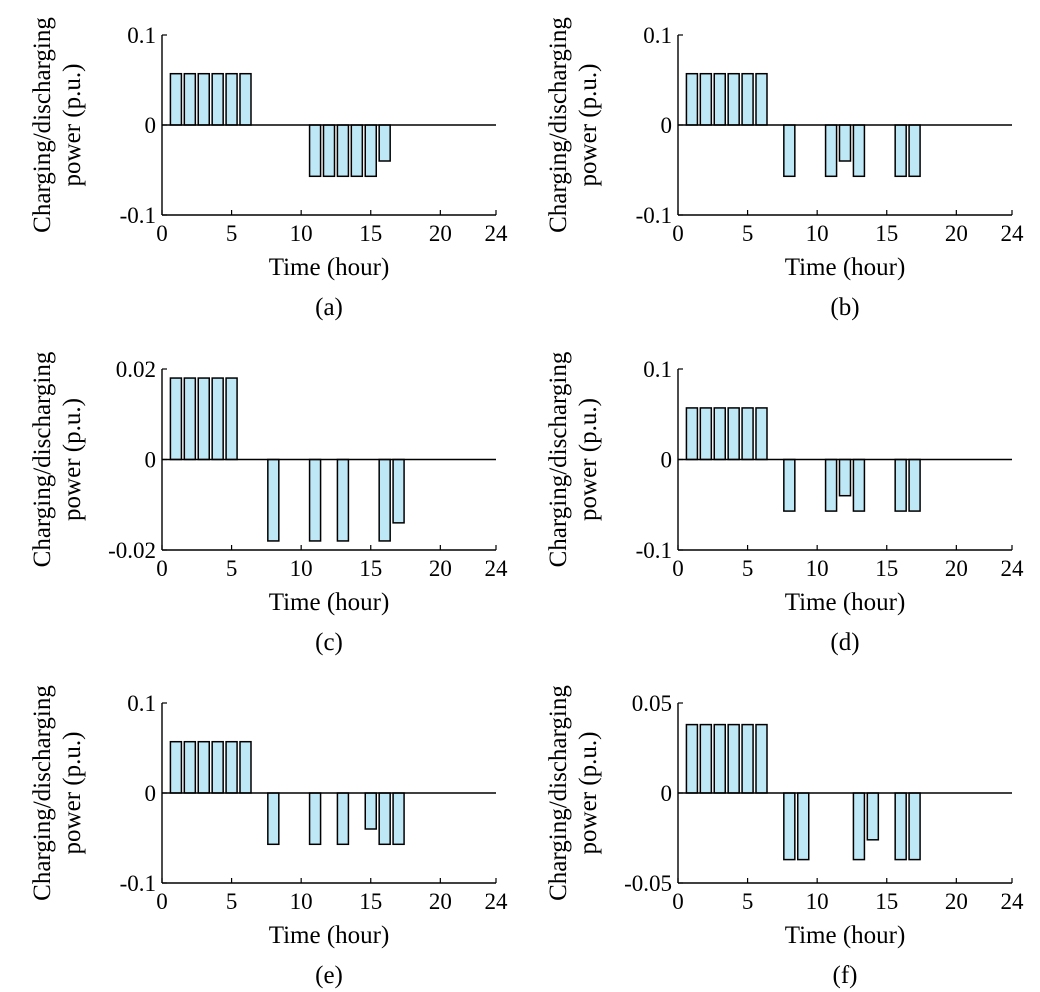 This screenshot has height=992, width=1040. What do you see at coordinates (844, 642) in the screenshot?
I see `panel-label: (d)` at bounding box center [844, 642].